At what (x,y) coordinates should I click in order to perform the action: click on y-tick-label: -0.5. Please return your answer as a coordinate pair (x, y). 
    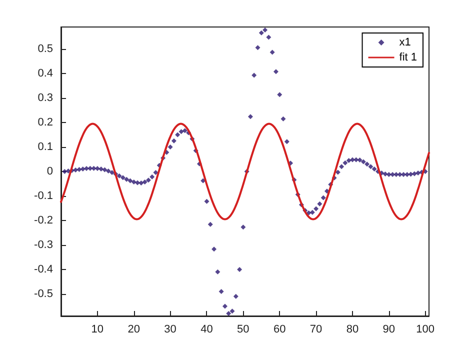
    Looking at the image, I should click on (43, 294).